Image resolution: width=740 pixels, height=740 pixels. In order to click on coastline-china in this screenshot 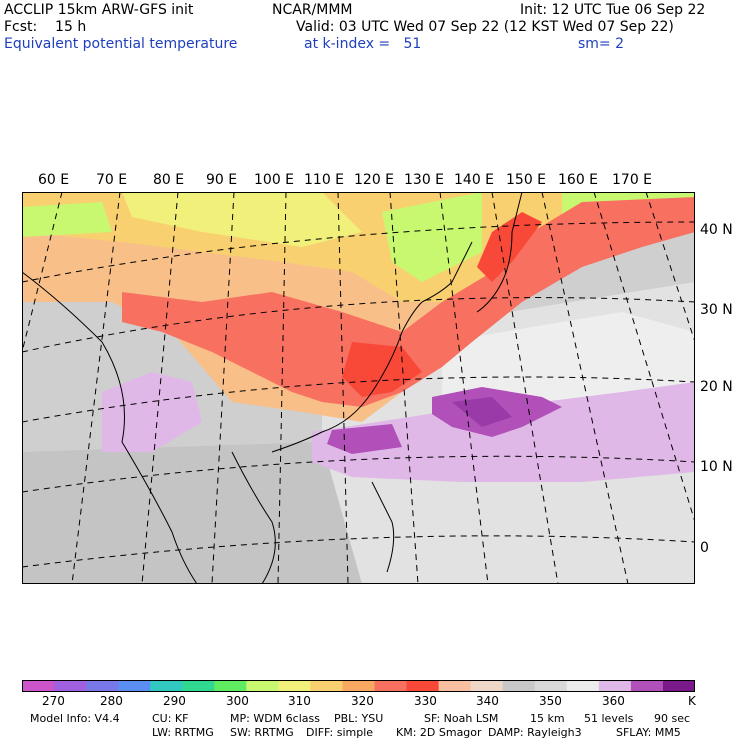, I will do `click(347, 377)`.